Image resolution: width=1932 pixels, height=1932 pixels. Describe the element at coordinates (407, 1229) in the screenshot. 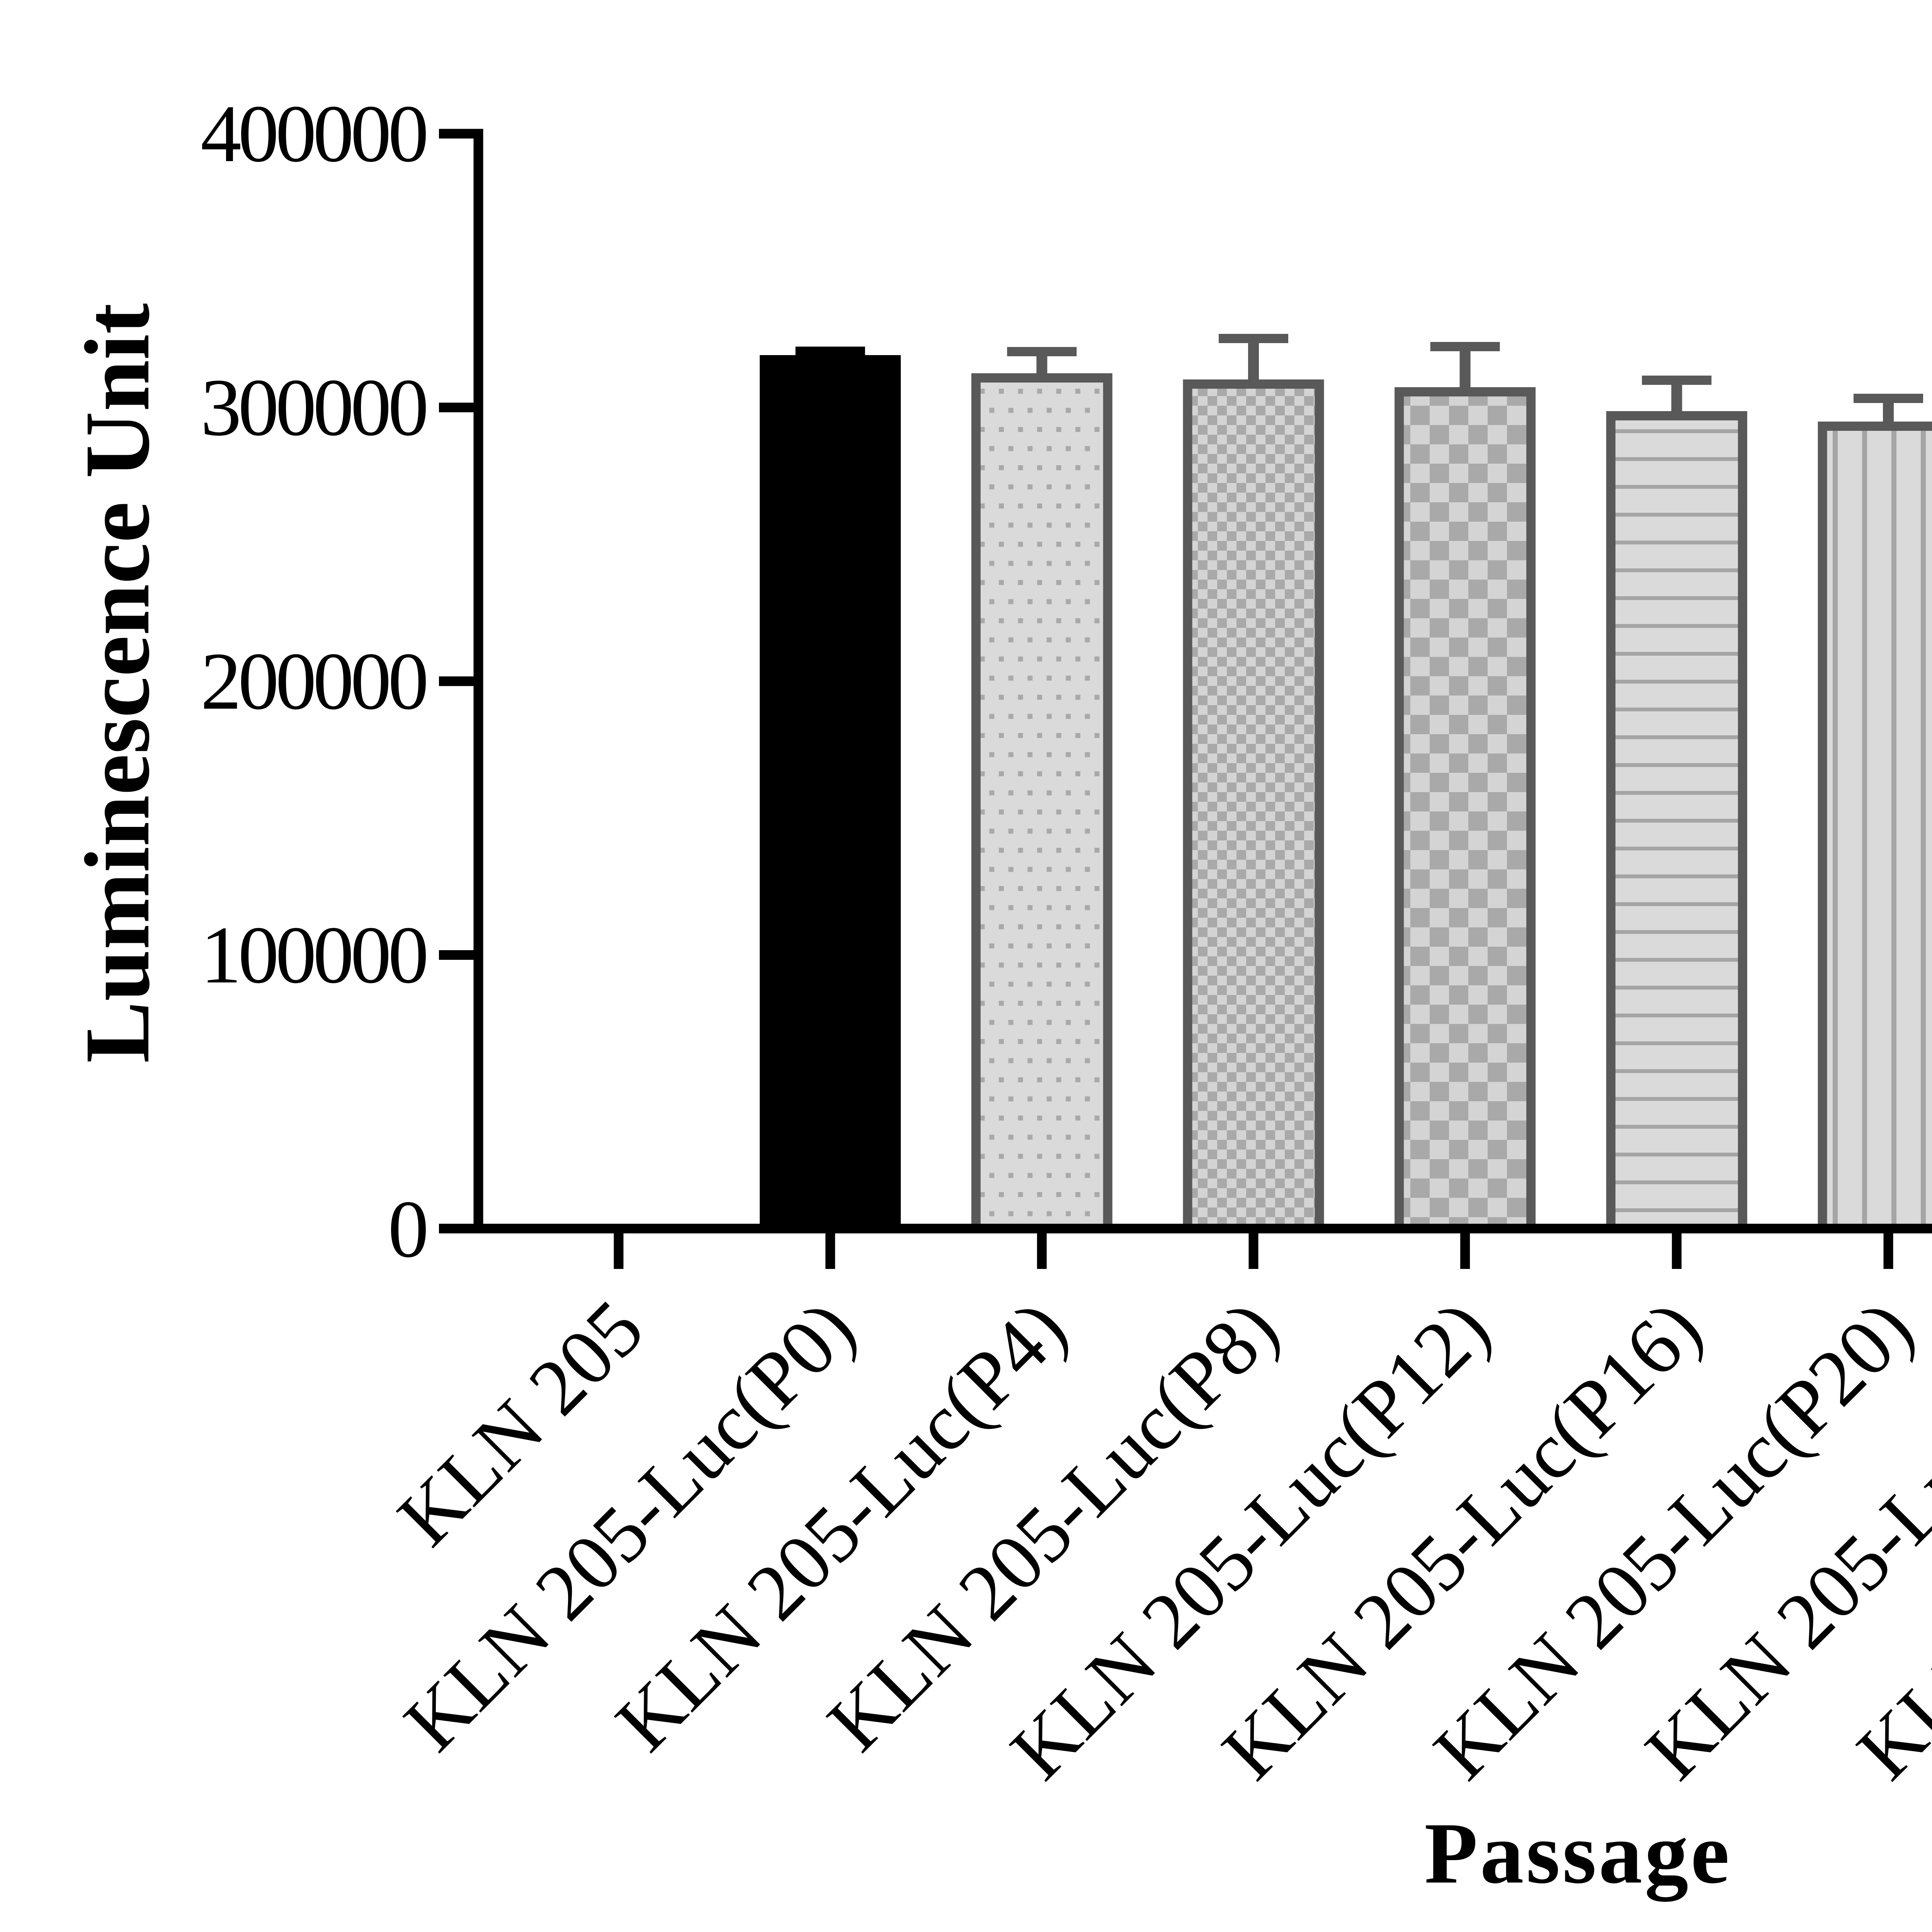

I see `svg-text: 0` at that location.